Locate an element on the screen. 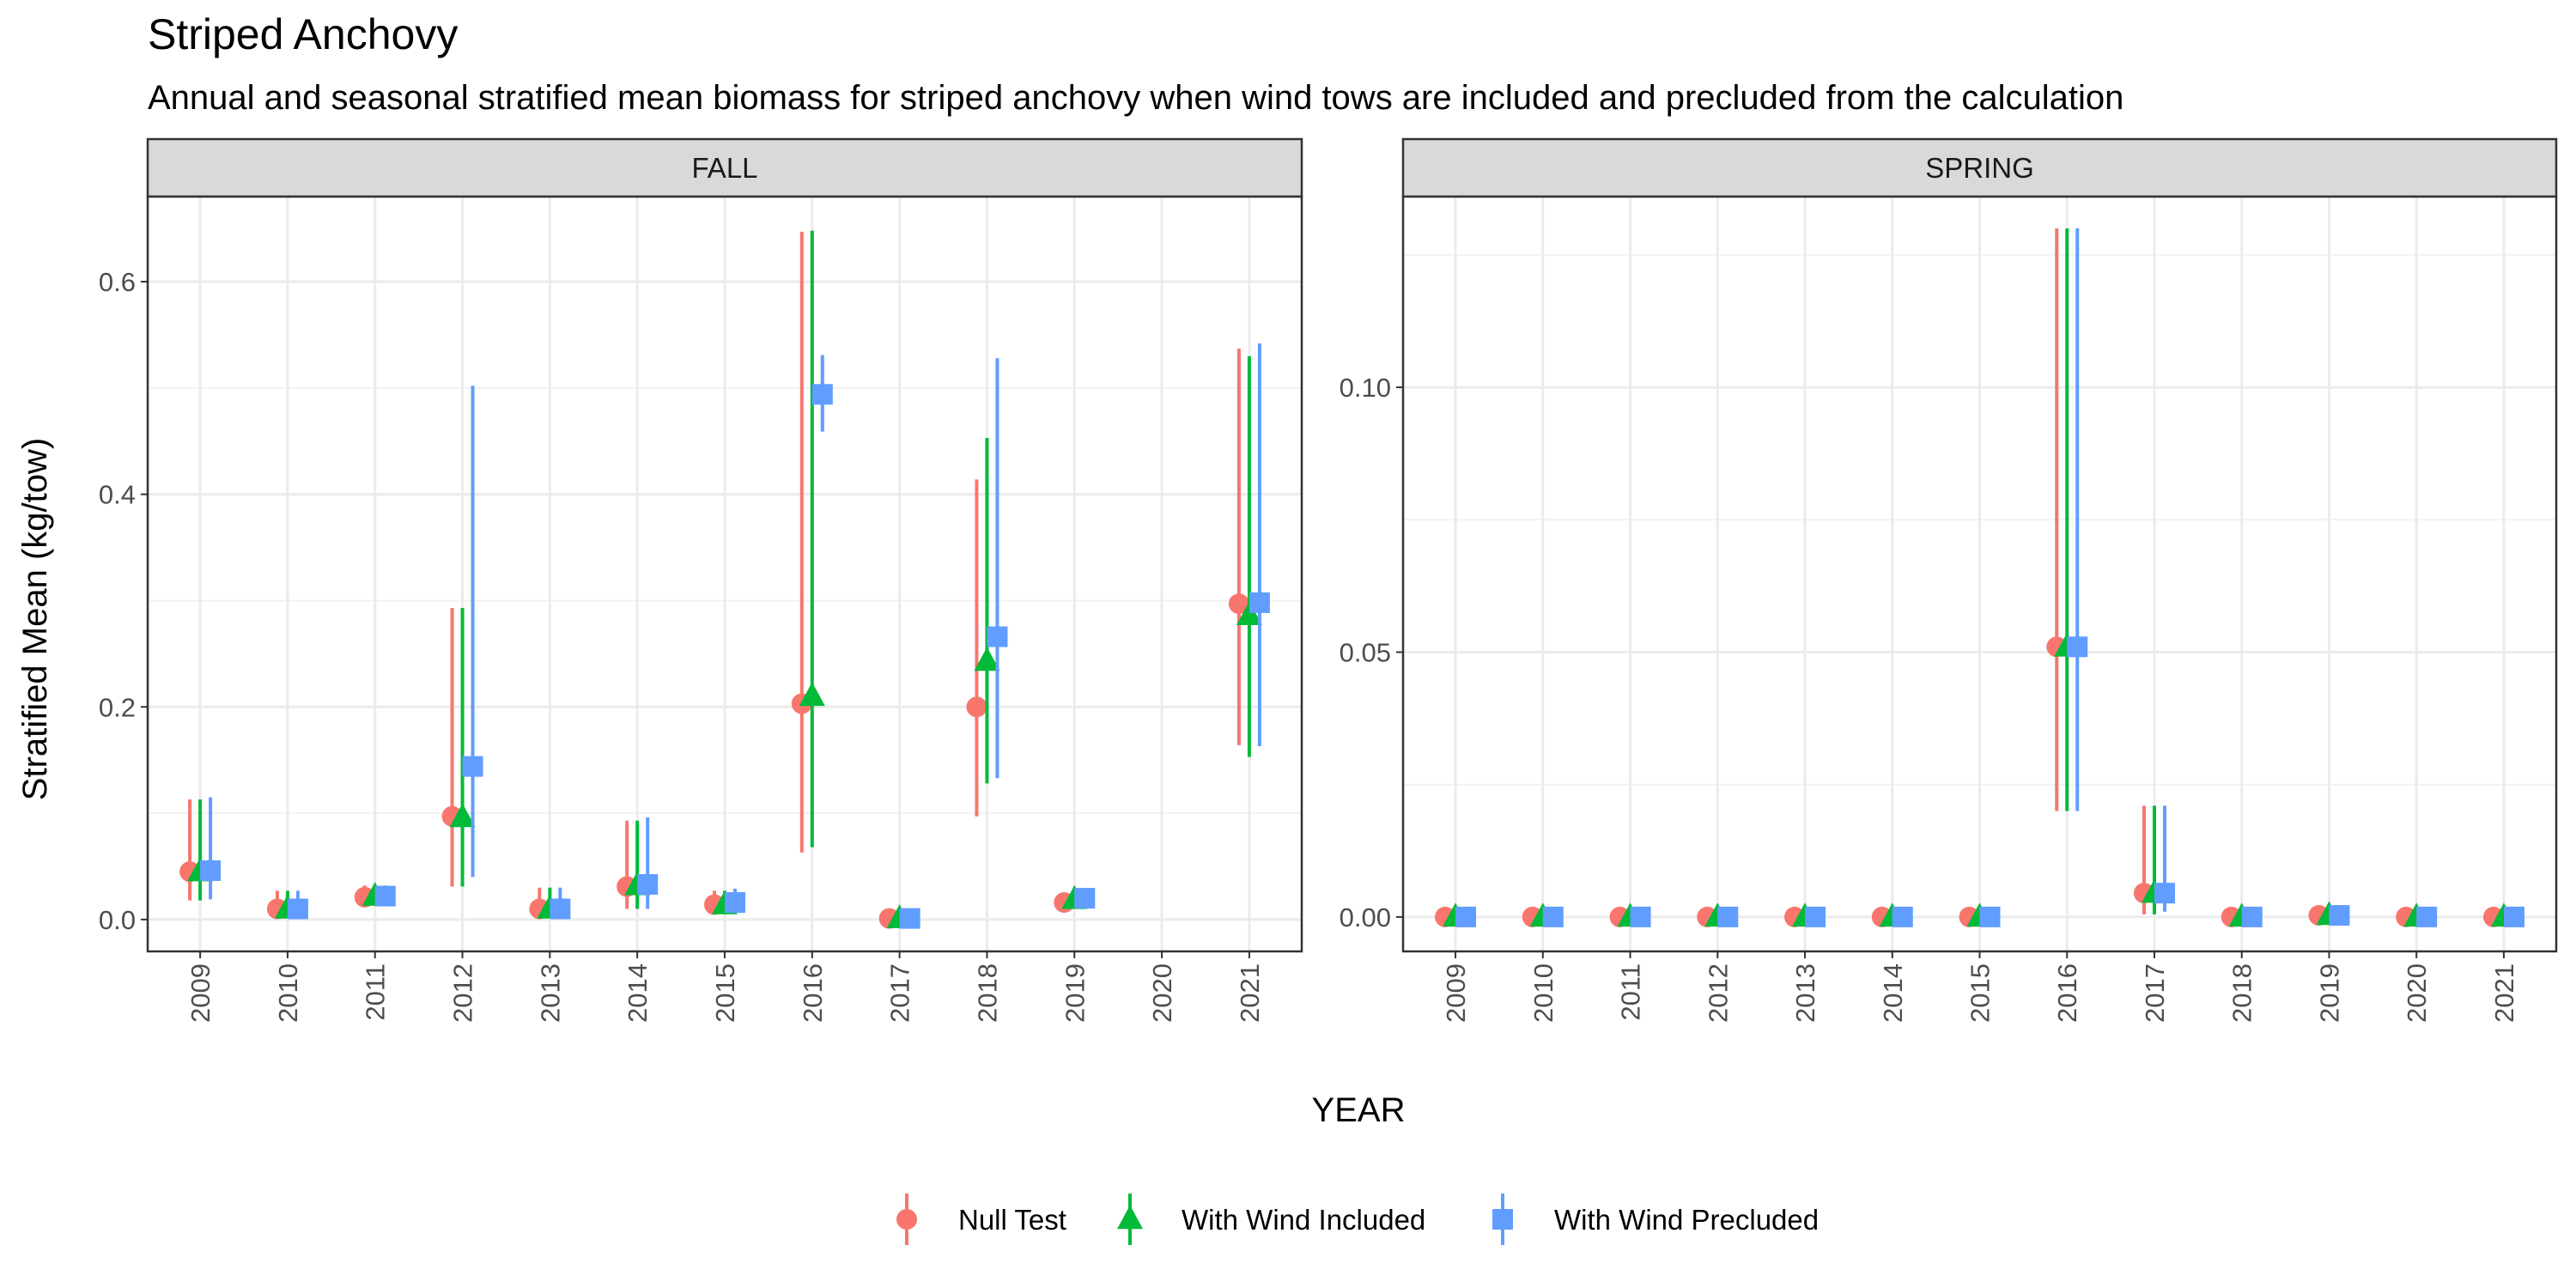  y-tick-label: 0.2 is located at coordinates (117, 707).